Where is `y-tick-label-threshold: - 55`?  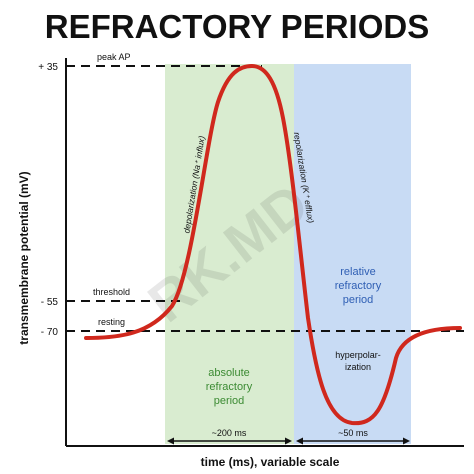
y-tick-label-threshold: - 55 is located at coordinates (50, 302).